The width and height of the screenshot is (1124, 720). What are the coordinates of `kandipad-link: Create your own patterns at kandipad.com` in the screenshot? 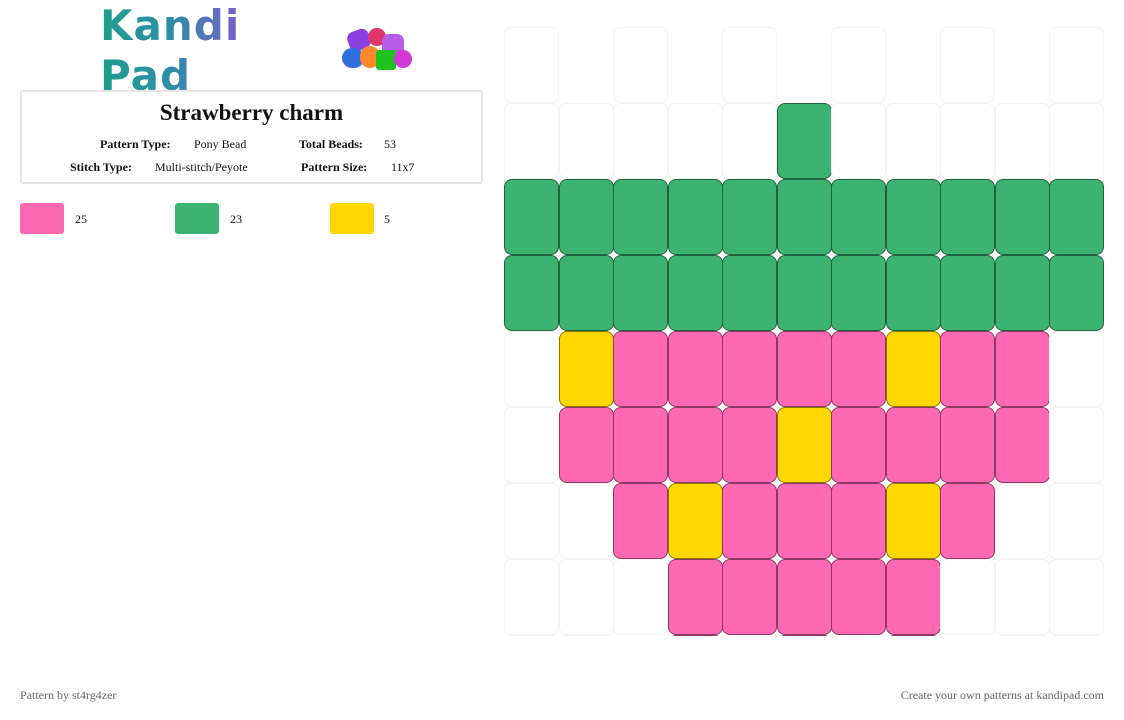 It's located at (1002, 695).